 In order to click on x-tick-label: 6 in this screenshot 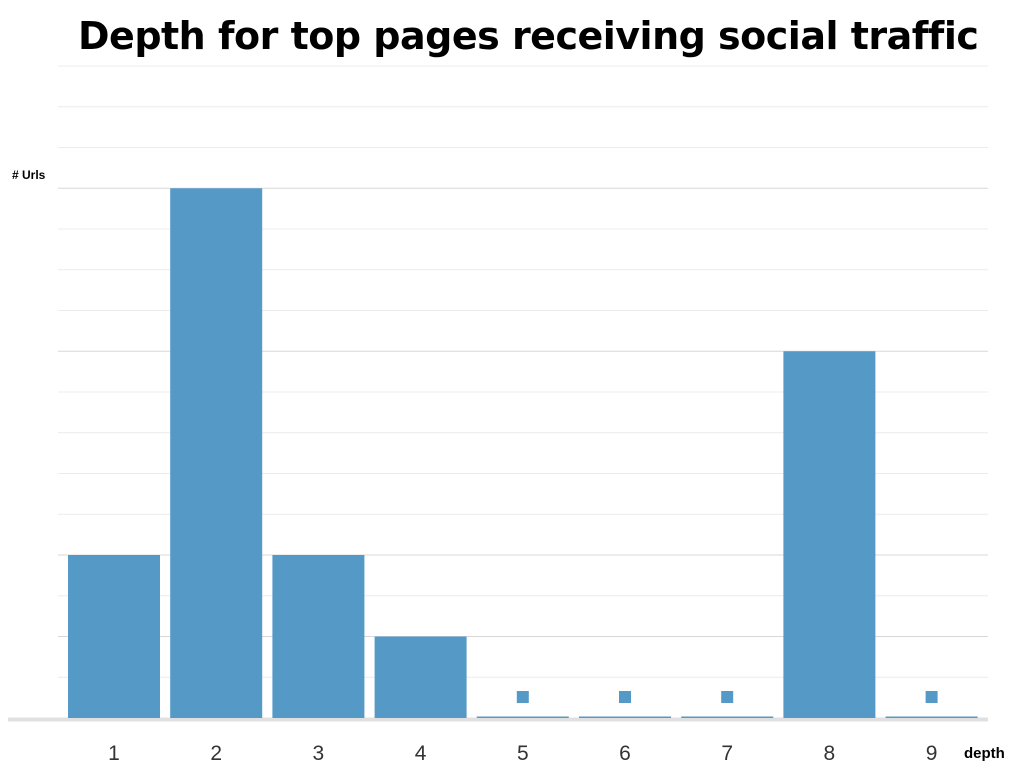, I will do `click(625, 753)`.